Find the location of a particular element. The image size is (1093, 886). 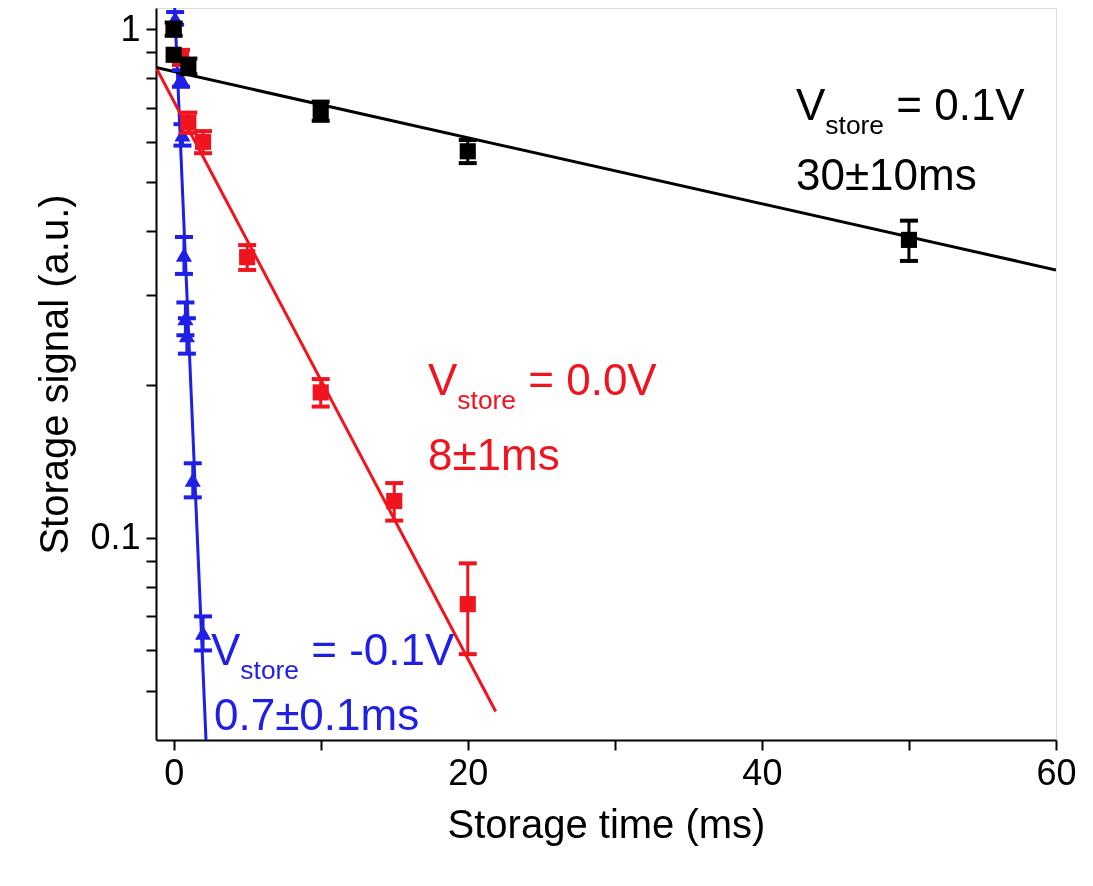

annotation: 0.7±0.1ms is located at coordinates (317, 714).